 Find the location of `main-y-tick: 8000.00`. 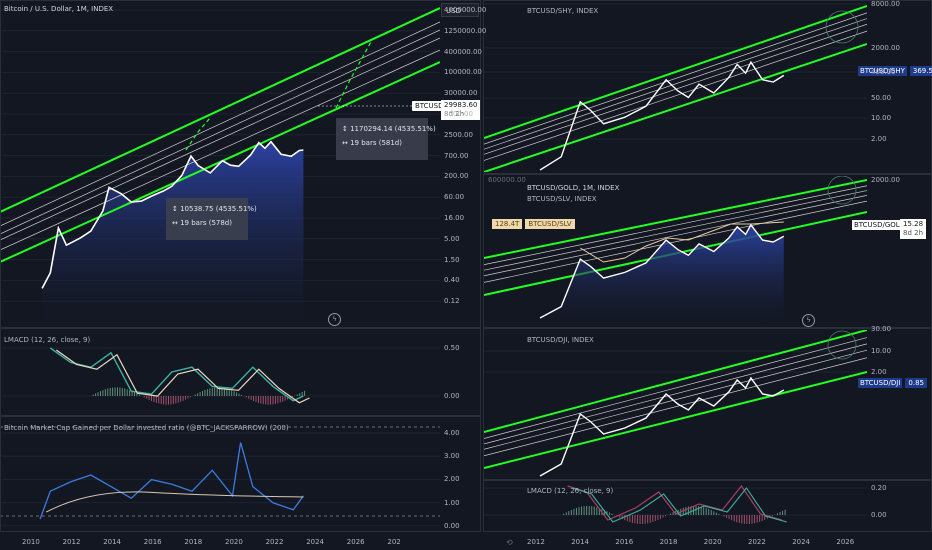

main-y-tick: 8000.00 is located at coordinates (458, 114).